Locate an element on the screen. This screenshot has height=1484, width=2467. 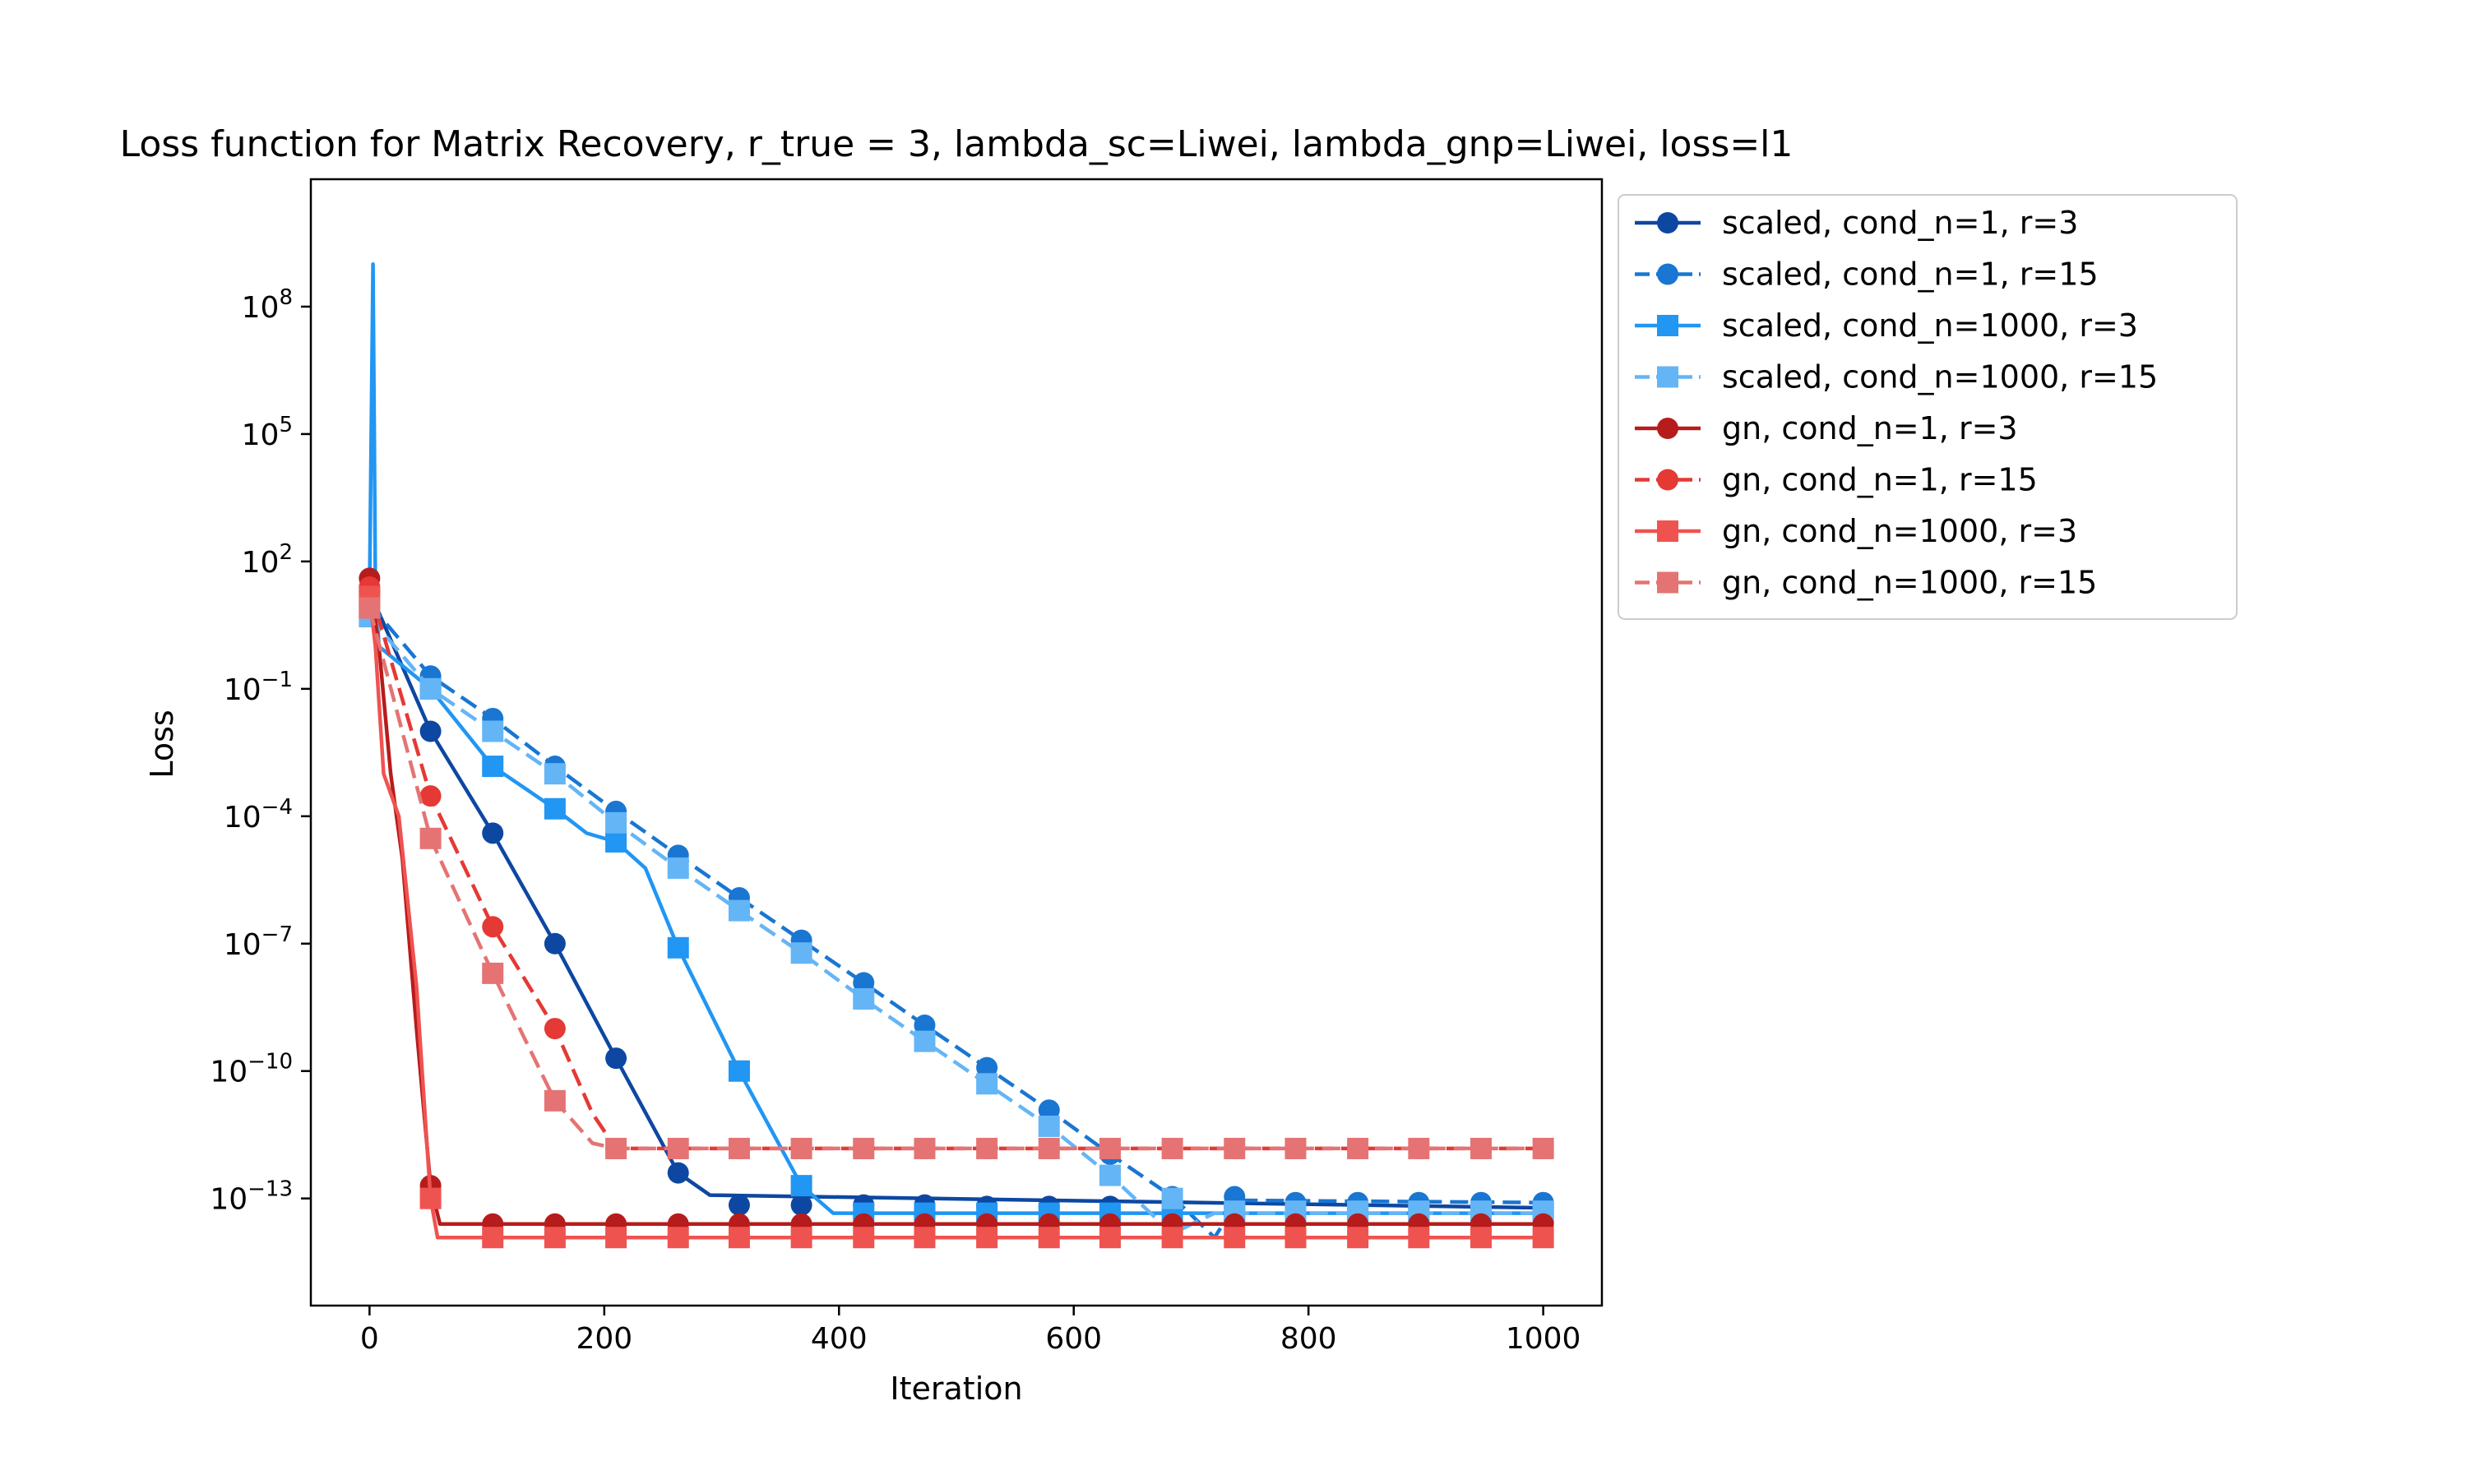
legend-label-3: scaled, cond_n=1000, r=15 is located at coordinates (1940, 377).